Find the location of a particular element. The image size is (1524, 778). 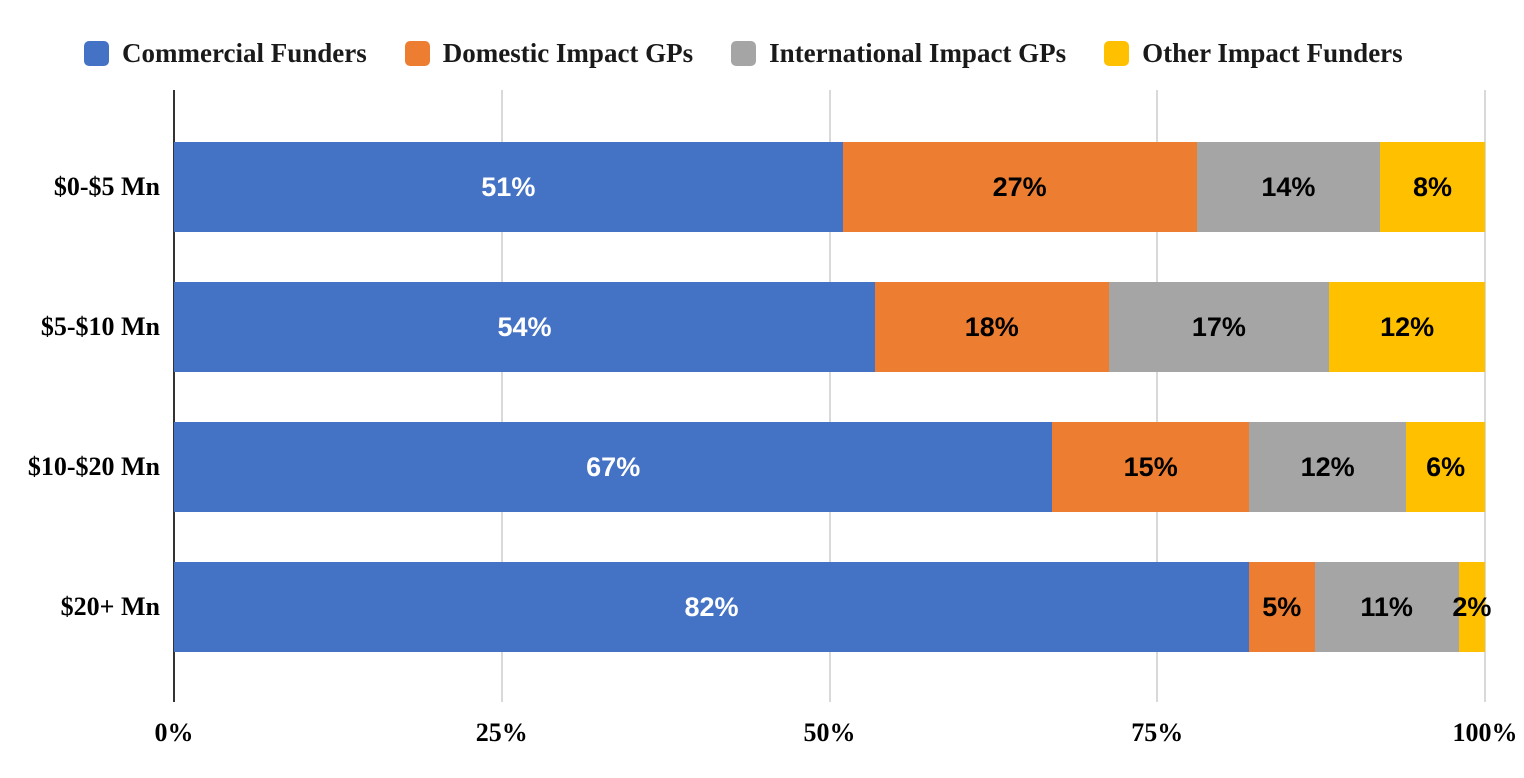

bar-value-label: 54% is located at coordinates (524, 326).